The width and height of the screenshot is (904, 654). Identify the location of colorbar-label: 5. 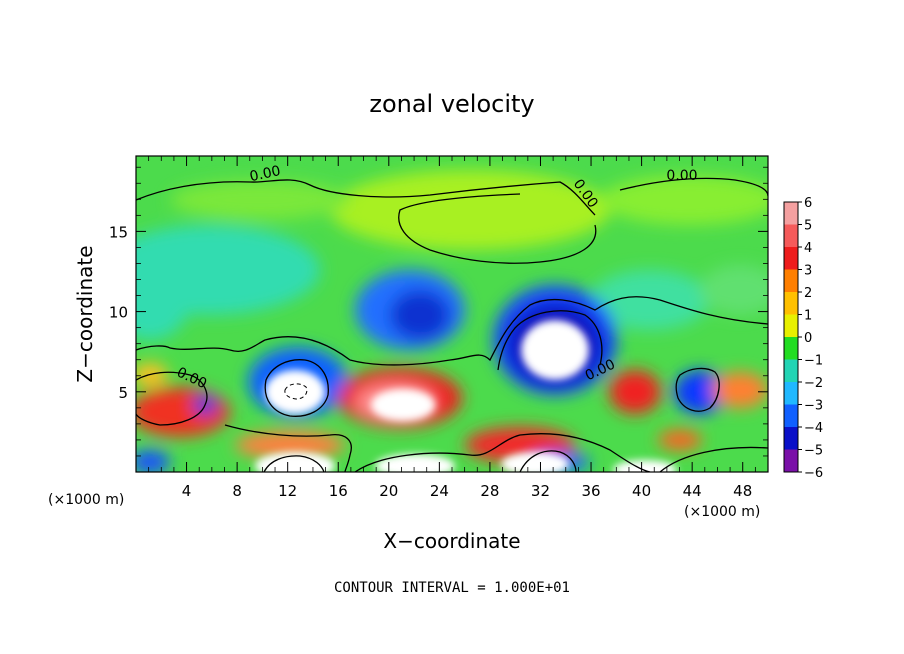
(808, 226).